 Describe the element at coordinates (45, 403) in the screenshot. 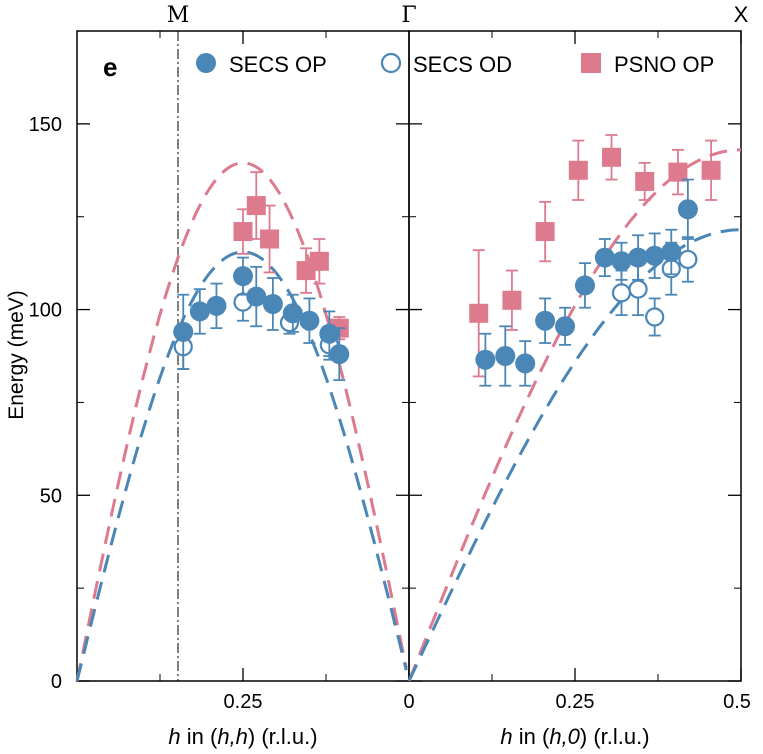

I see `y-tick-labels: 0 50 100 150` at that location.